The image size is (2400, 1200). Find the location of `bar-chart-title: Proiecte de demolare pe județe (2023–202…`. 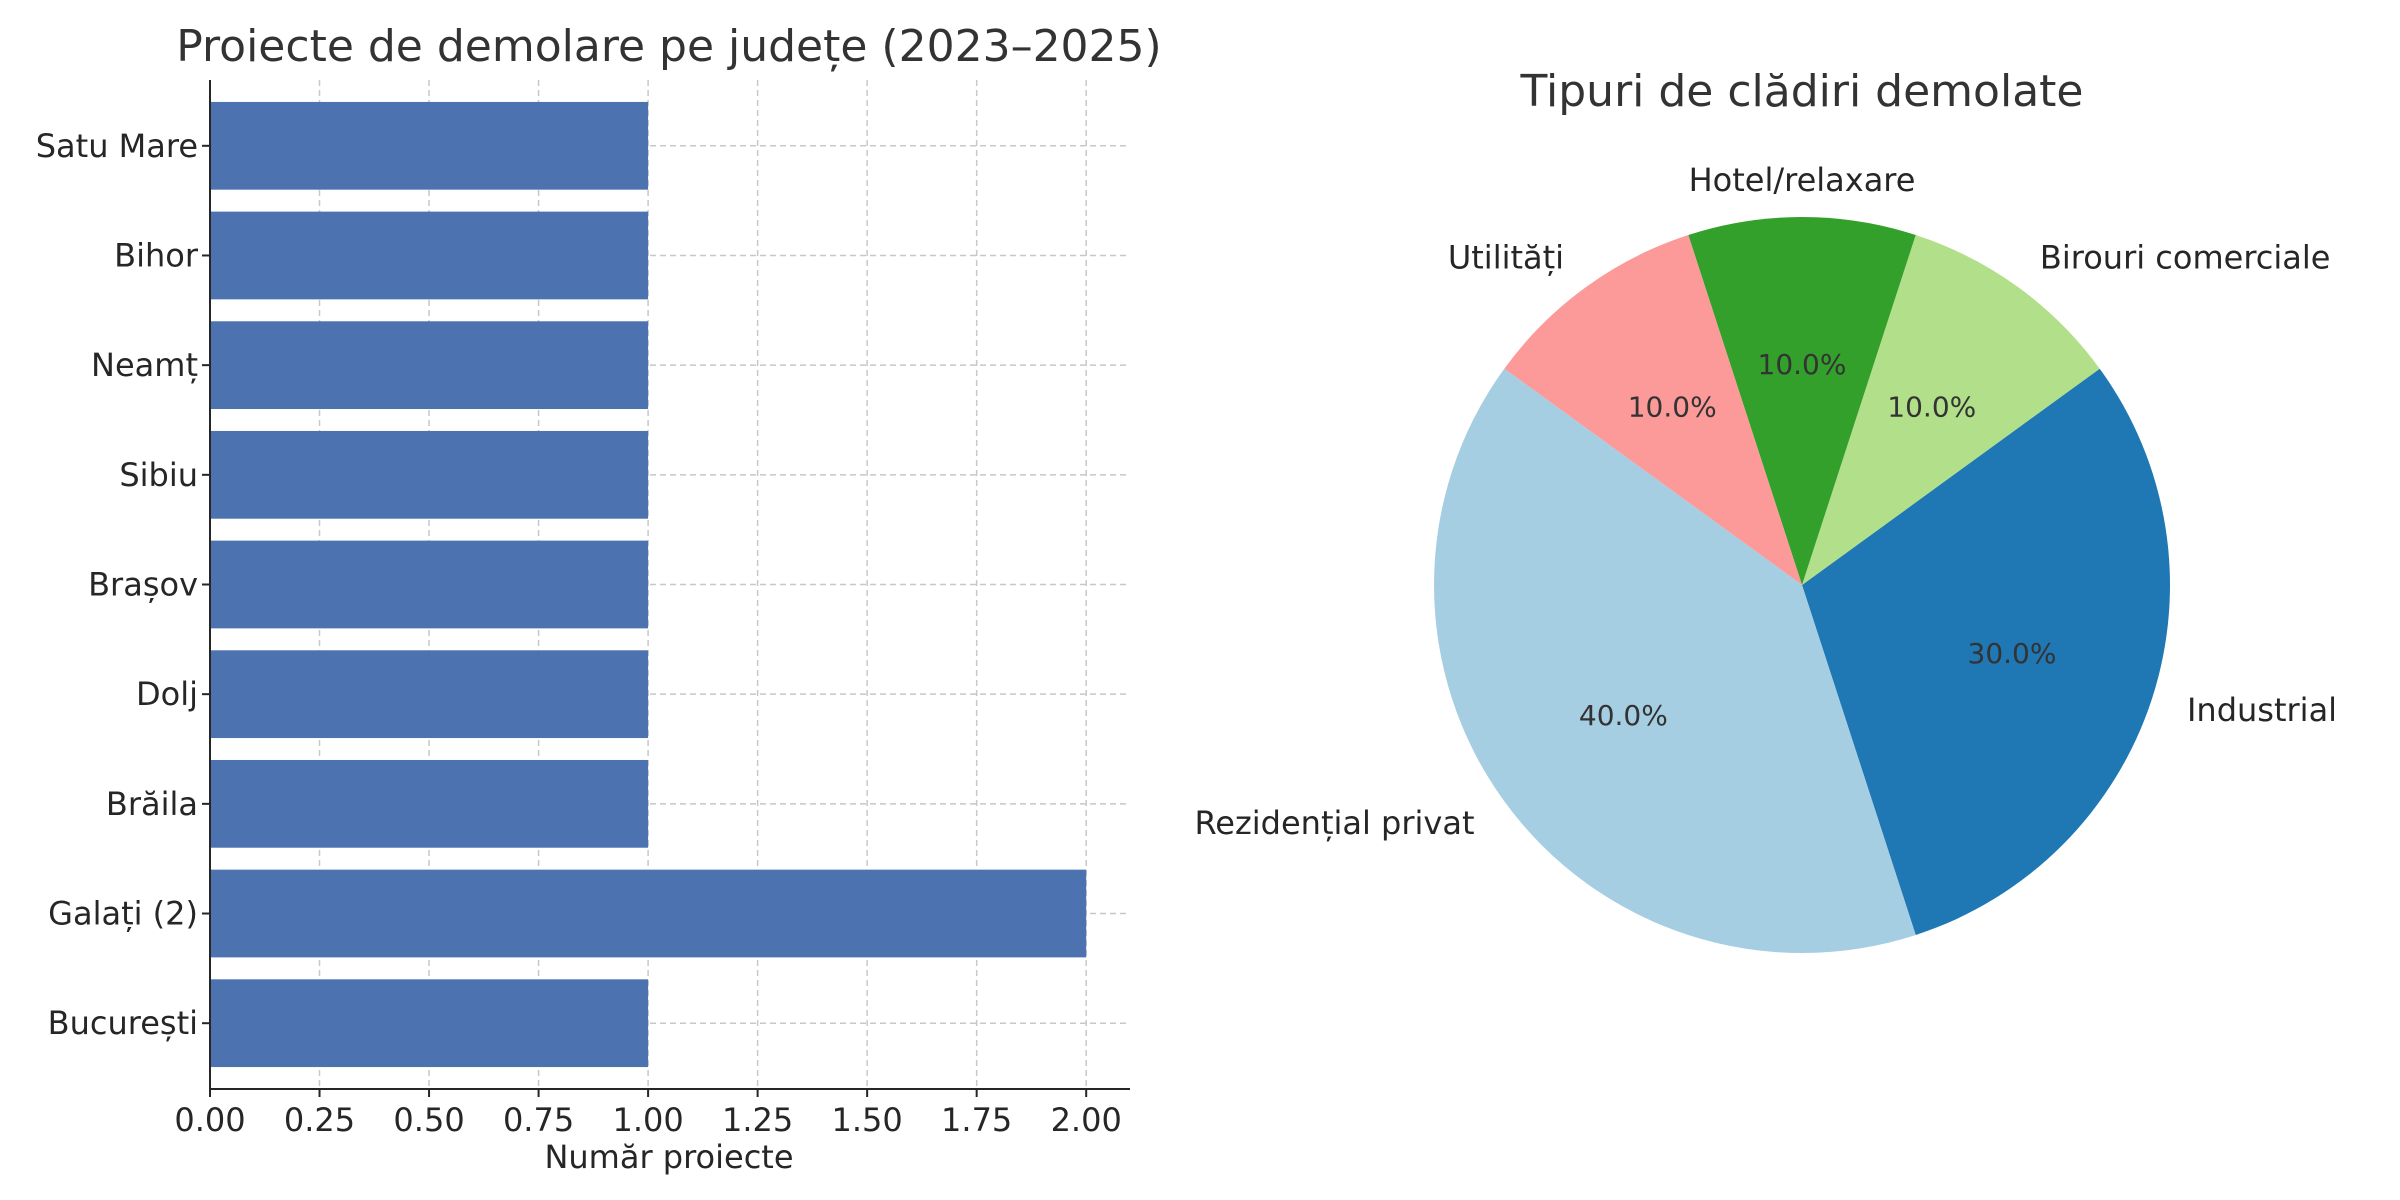

bar-chart-title: Proiecte de demolare pe județe (2023–202… is located at coordinates (668, 46).